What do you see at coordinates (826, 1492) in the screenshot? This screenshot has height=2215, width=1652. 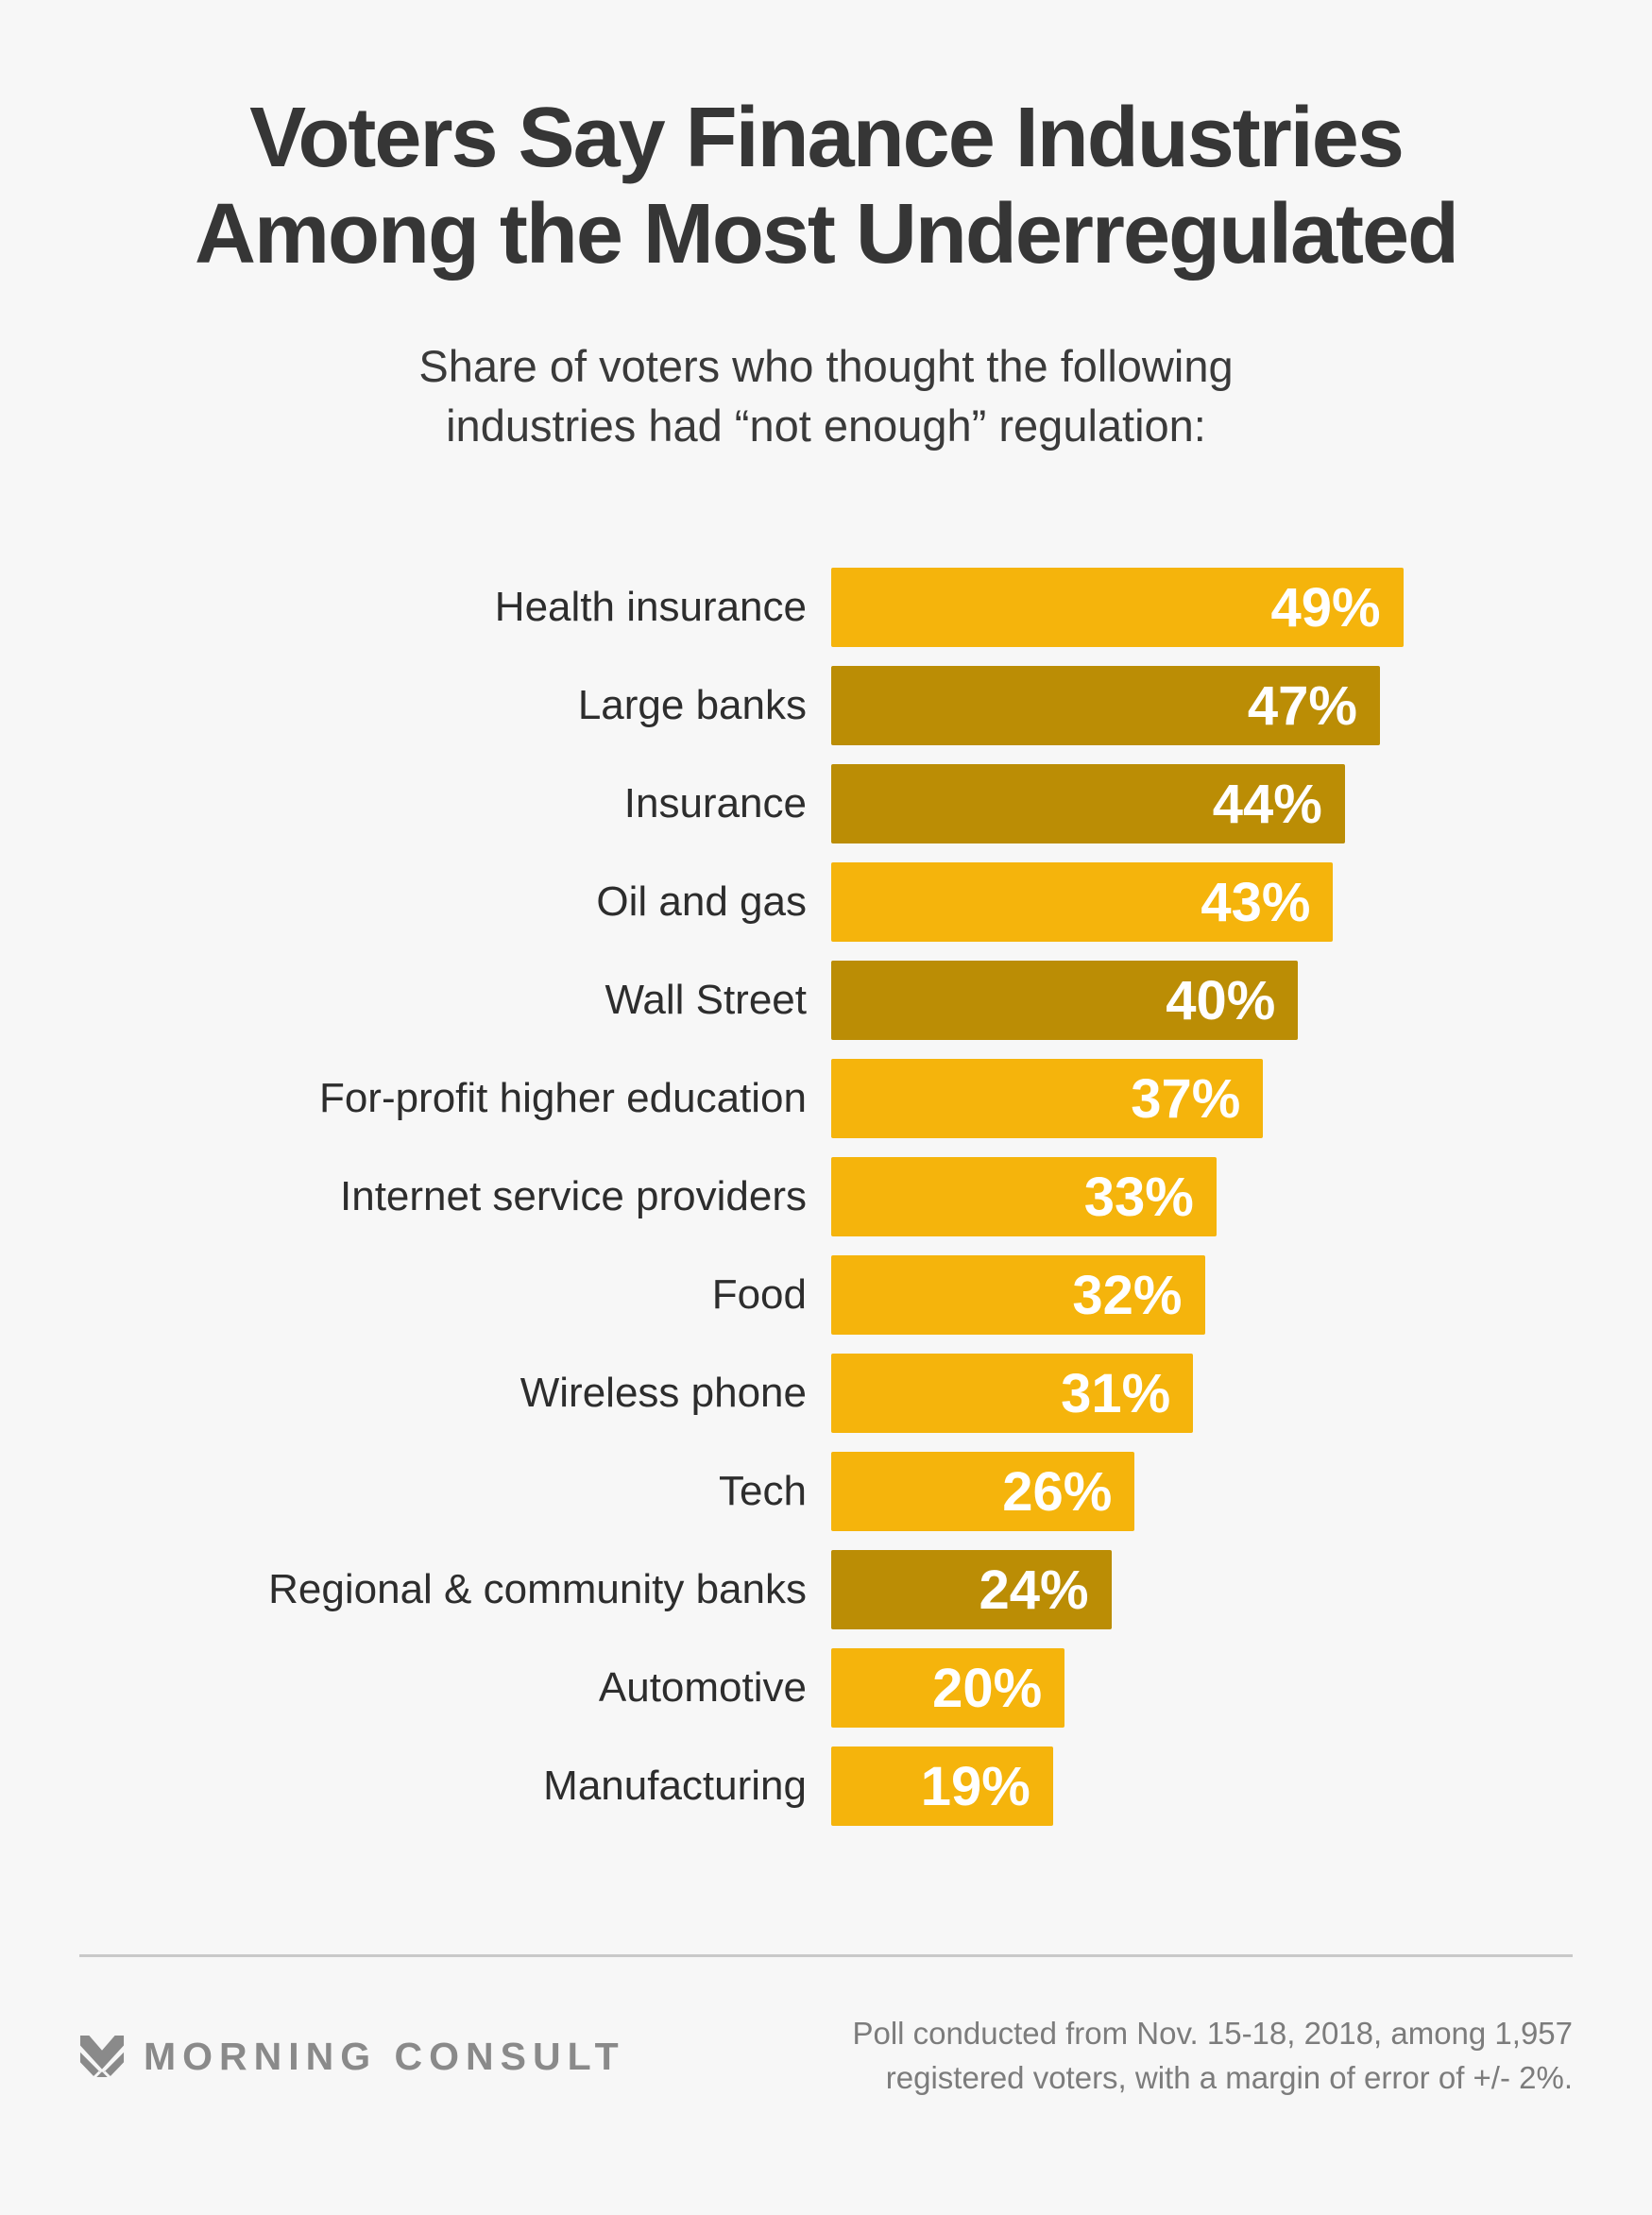 I see `bar-row: Tech 26%` at bounding box center [826, 1492].